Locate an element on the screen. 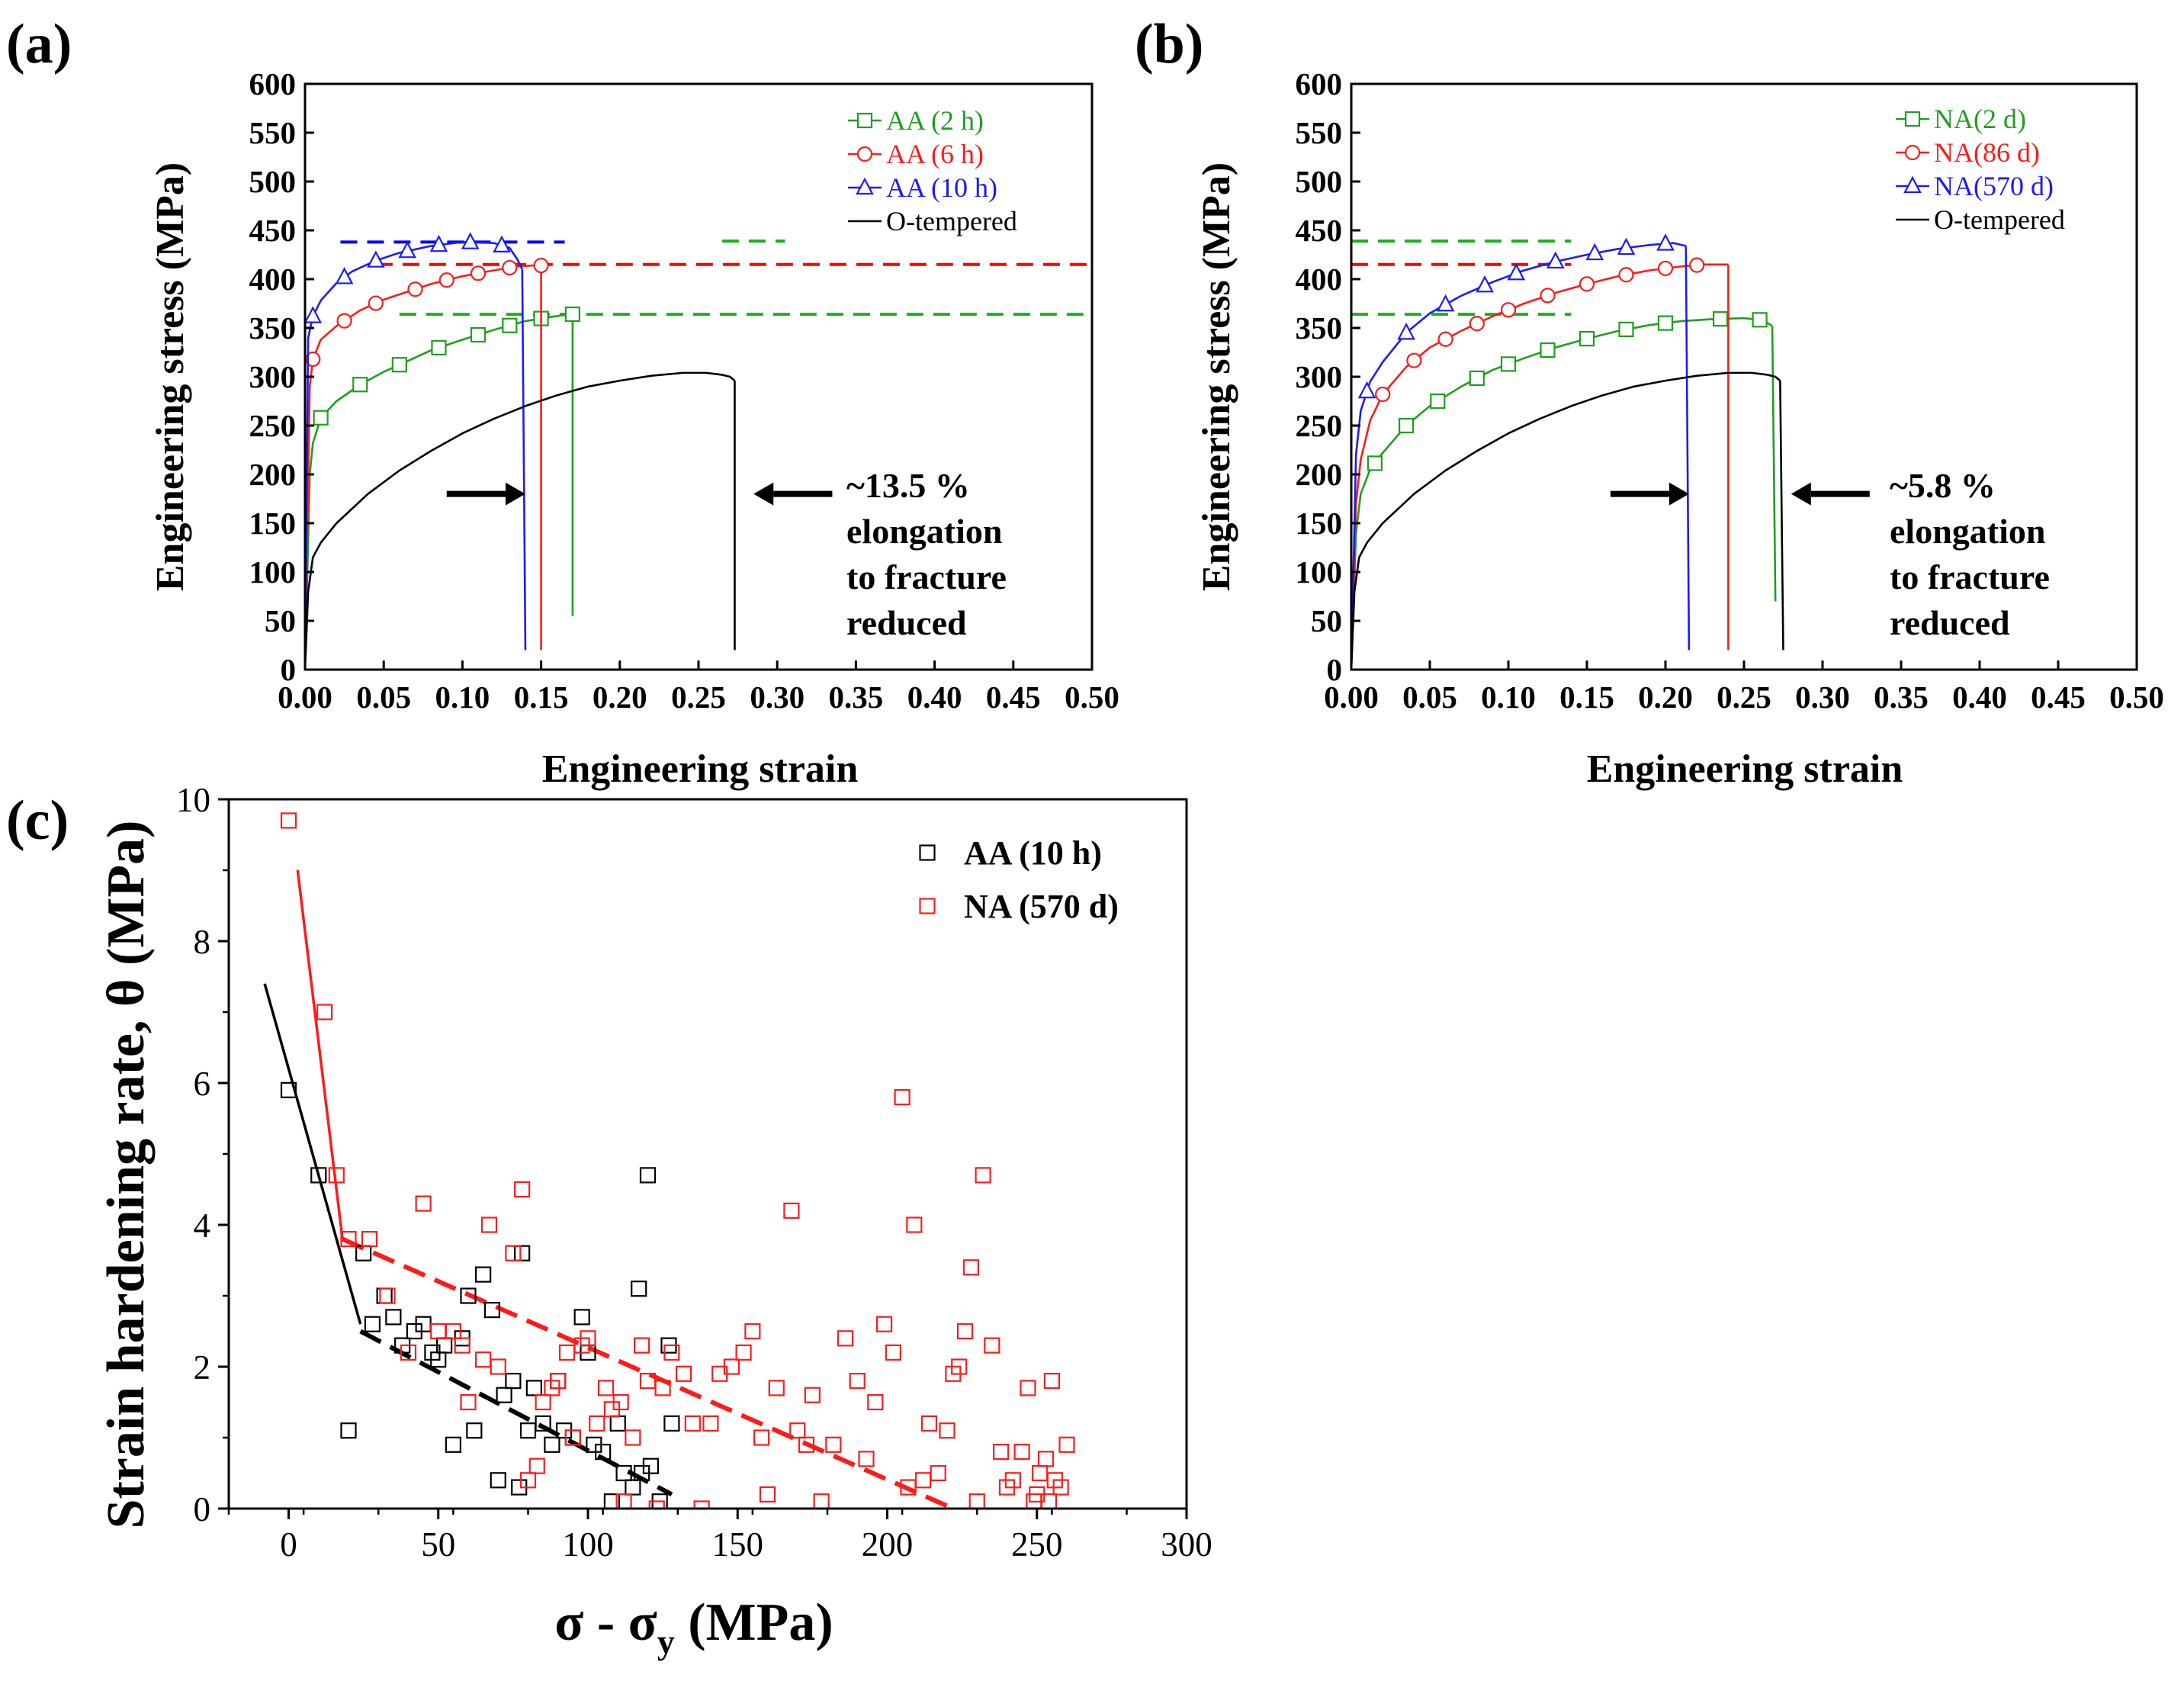 The image size is (2184, 1684). a-x-tick-label-10: 0.50 is located at coordinates (1092, 697).